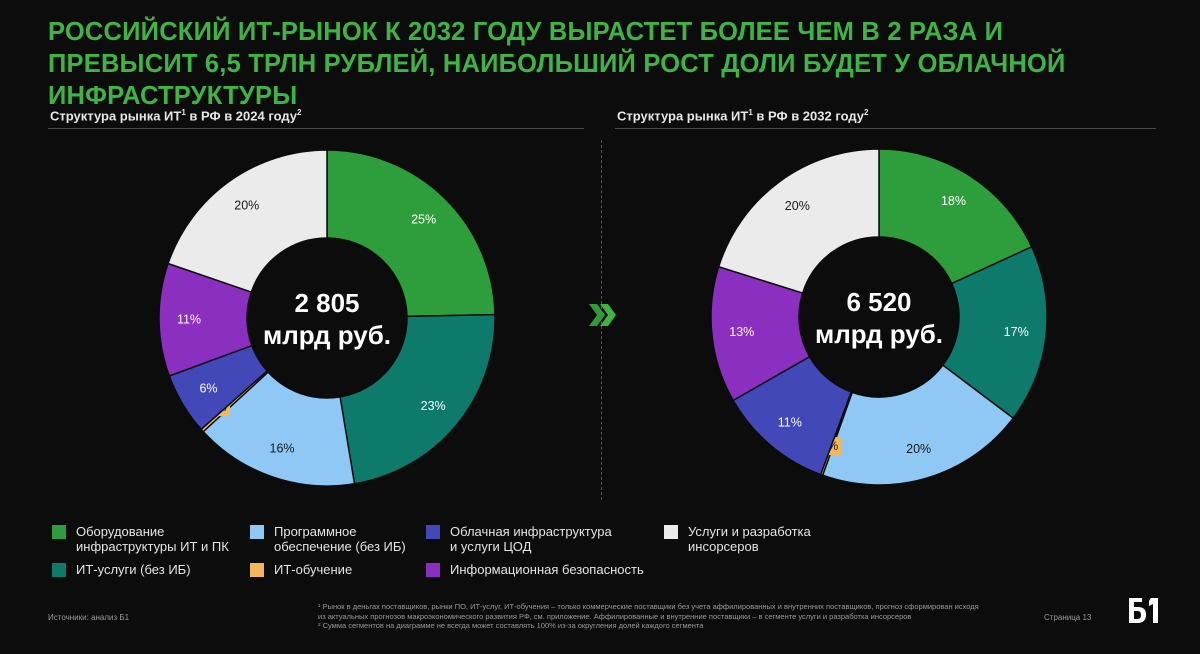  I want to click on legend-label: Информационная безопасность, so click(547, 569).